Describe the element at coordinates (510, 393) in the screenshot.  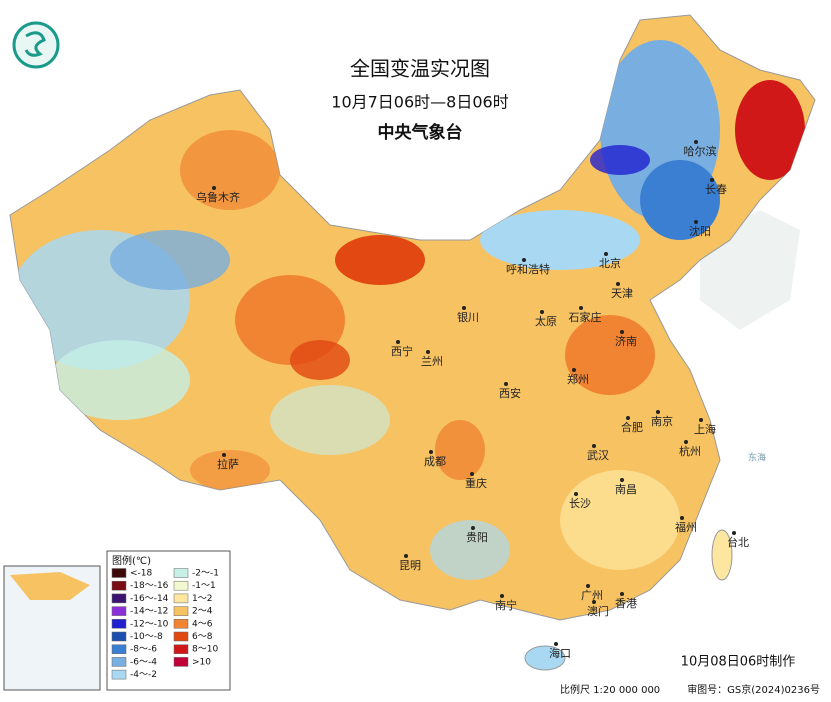
I see `city-label: 西安` at that location.